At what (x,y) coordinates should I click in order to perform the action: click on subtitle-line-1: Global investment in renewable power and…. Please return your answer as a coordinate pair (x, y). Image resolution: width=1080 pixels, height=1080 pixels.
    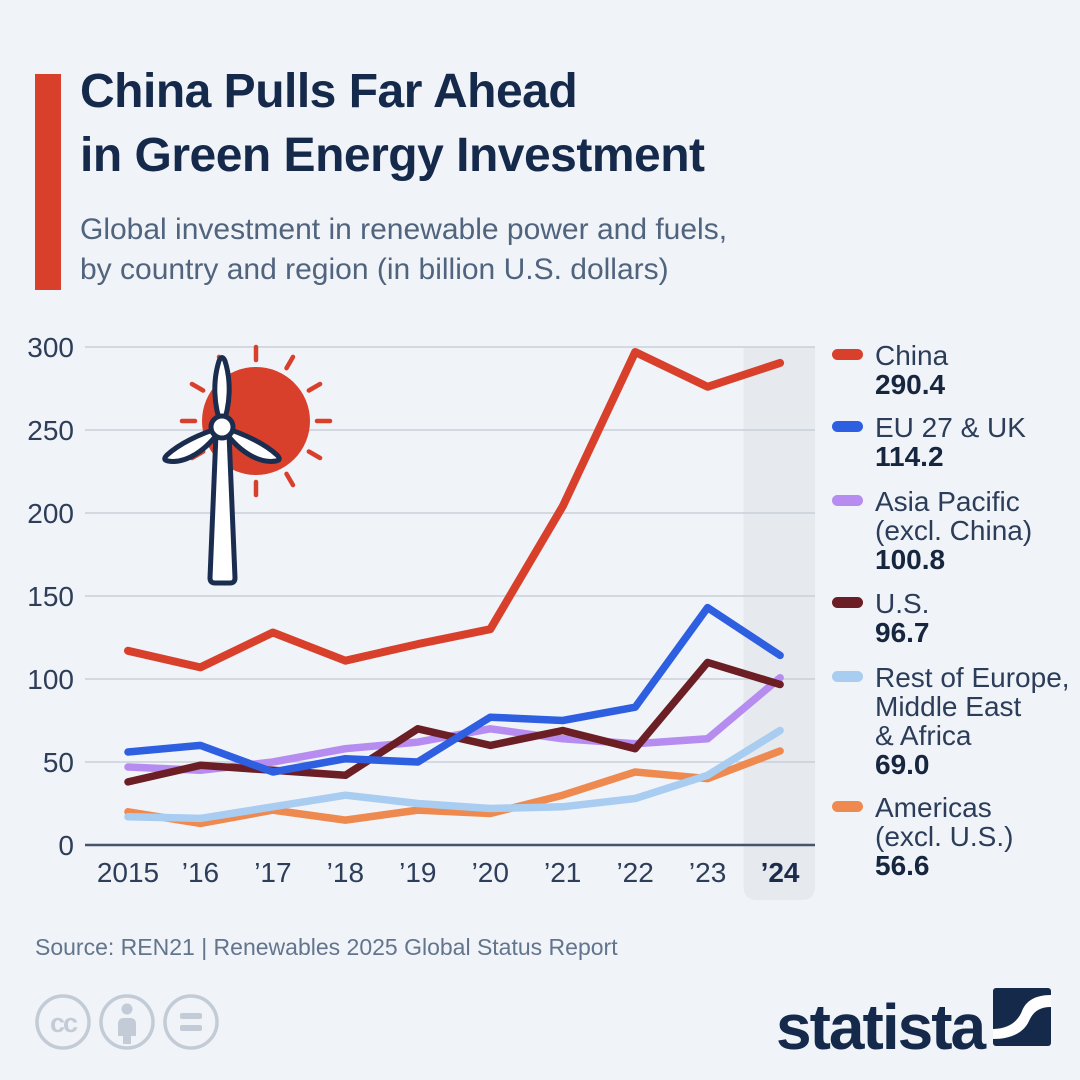
    Looking at the image, I should click on (404, 229).